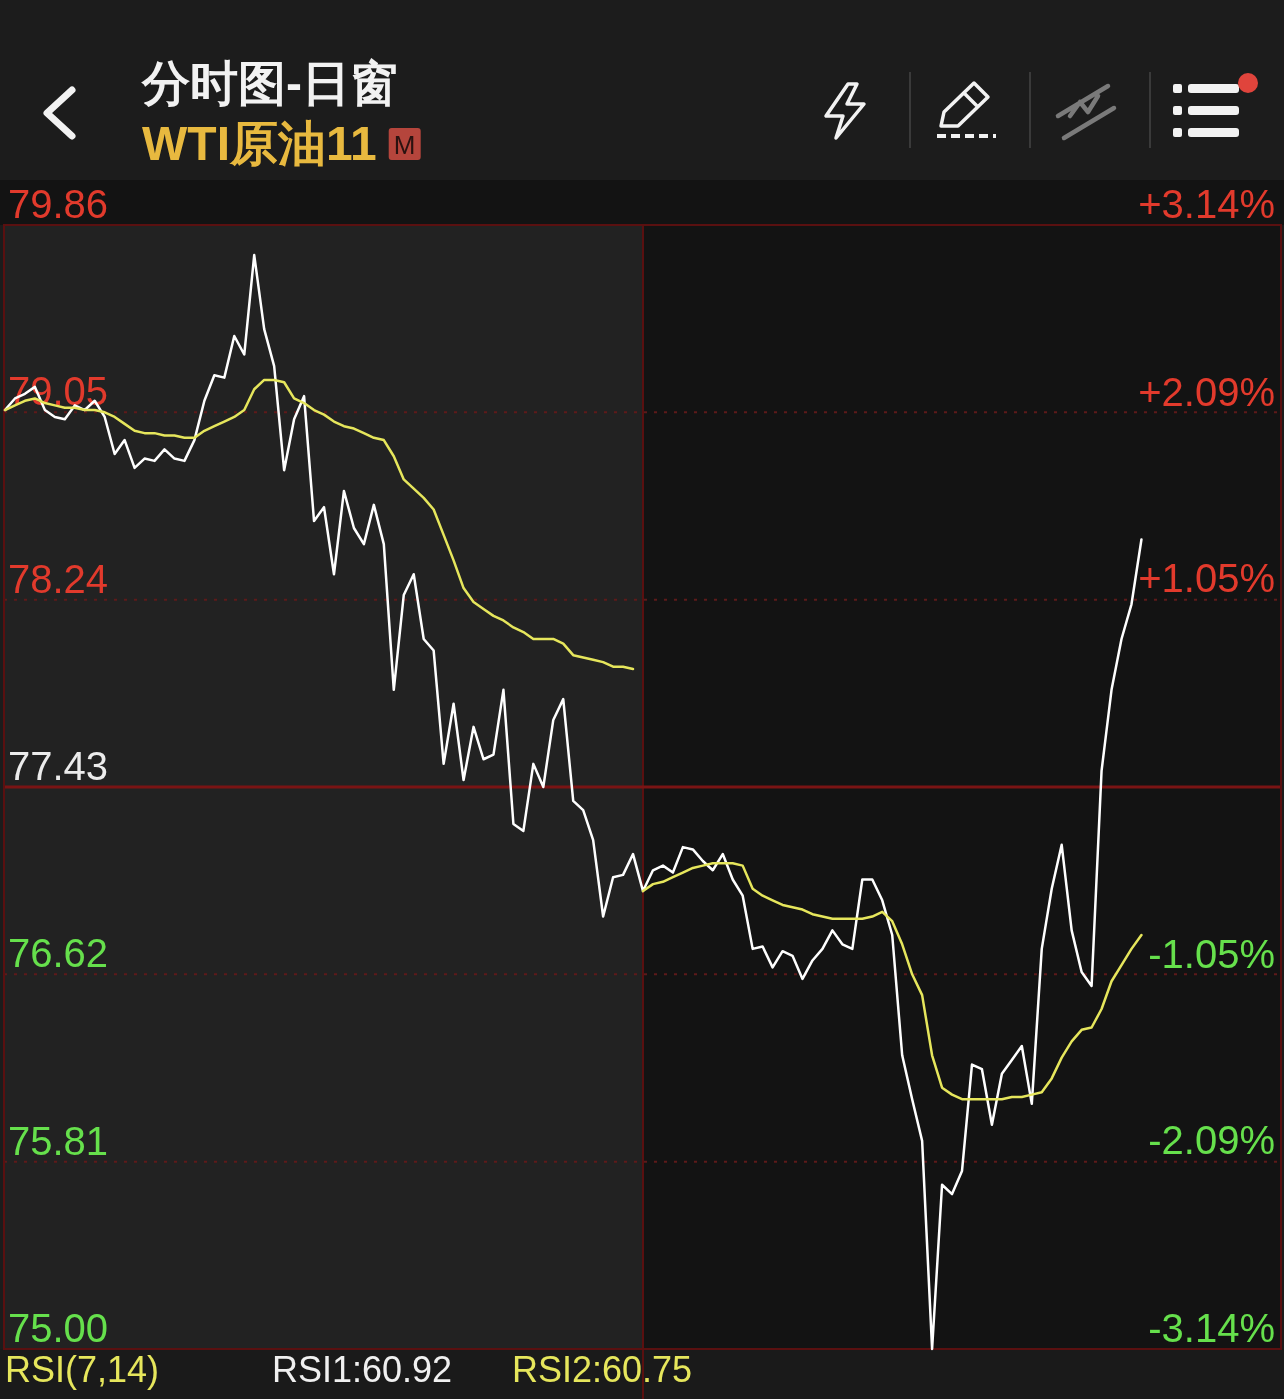  What do you see at coordinates (1211, 953) in the screenshot?
I see `y2-tick-label: -1.05%` at bounding box center [1211, 953].